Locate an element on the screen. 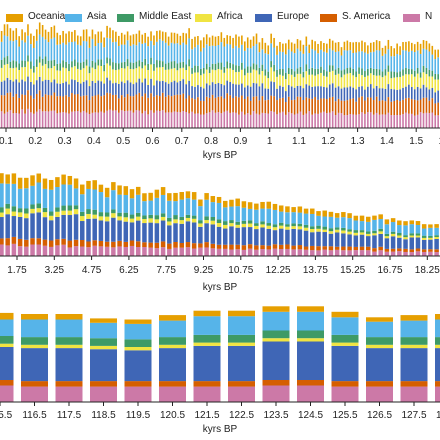 This screenshot has height=440, width=440. x-tick-label: 1.3 is located at coordinates (358, 141).